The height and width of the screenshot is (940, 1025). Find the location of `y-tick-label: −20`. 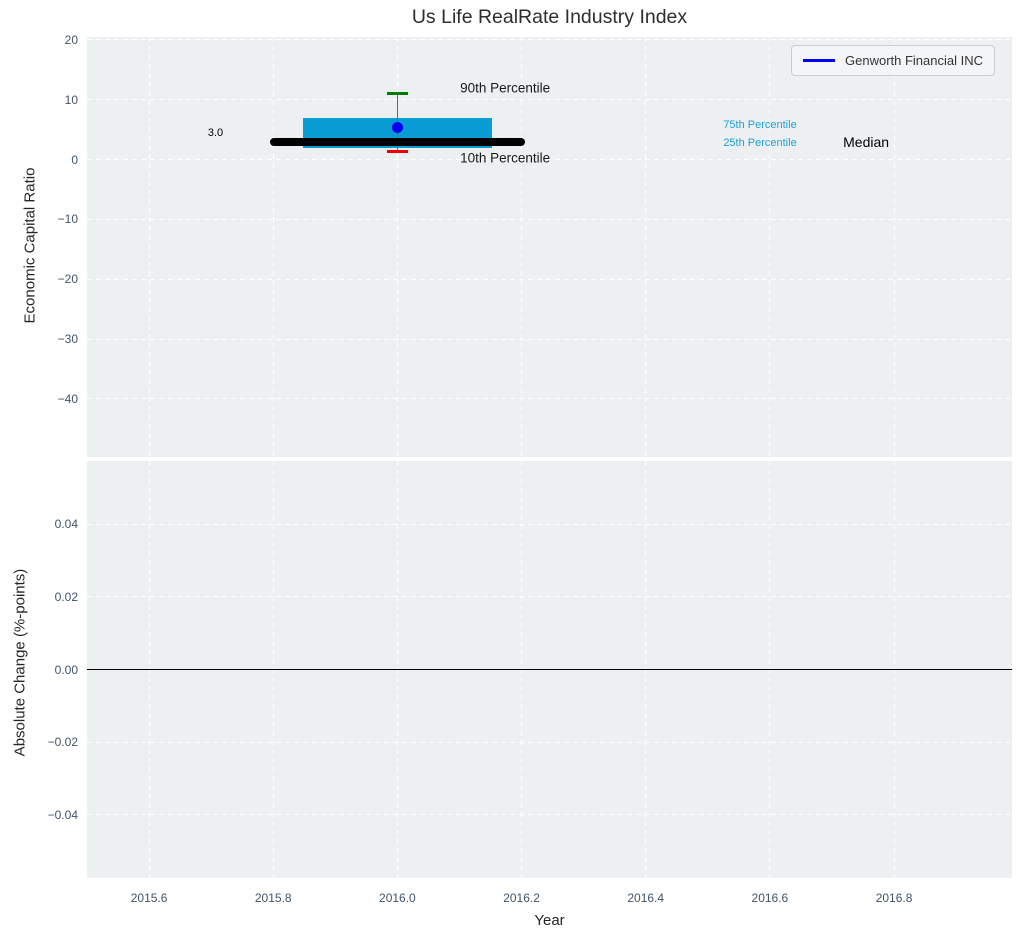

y-tick-label: −20 is located at coordinates (67, 279).